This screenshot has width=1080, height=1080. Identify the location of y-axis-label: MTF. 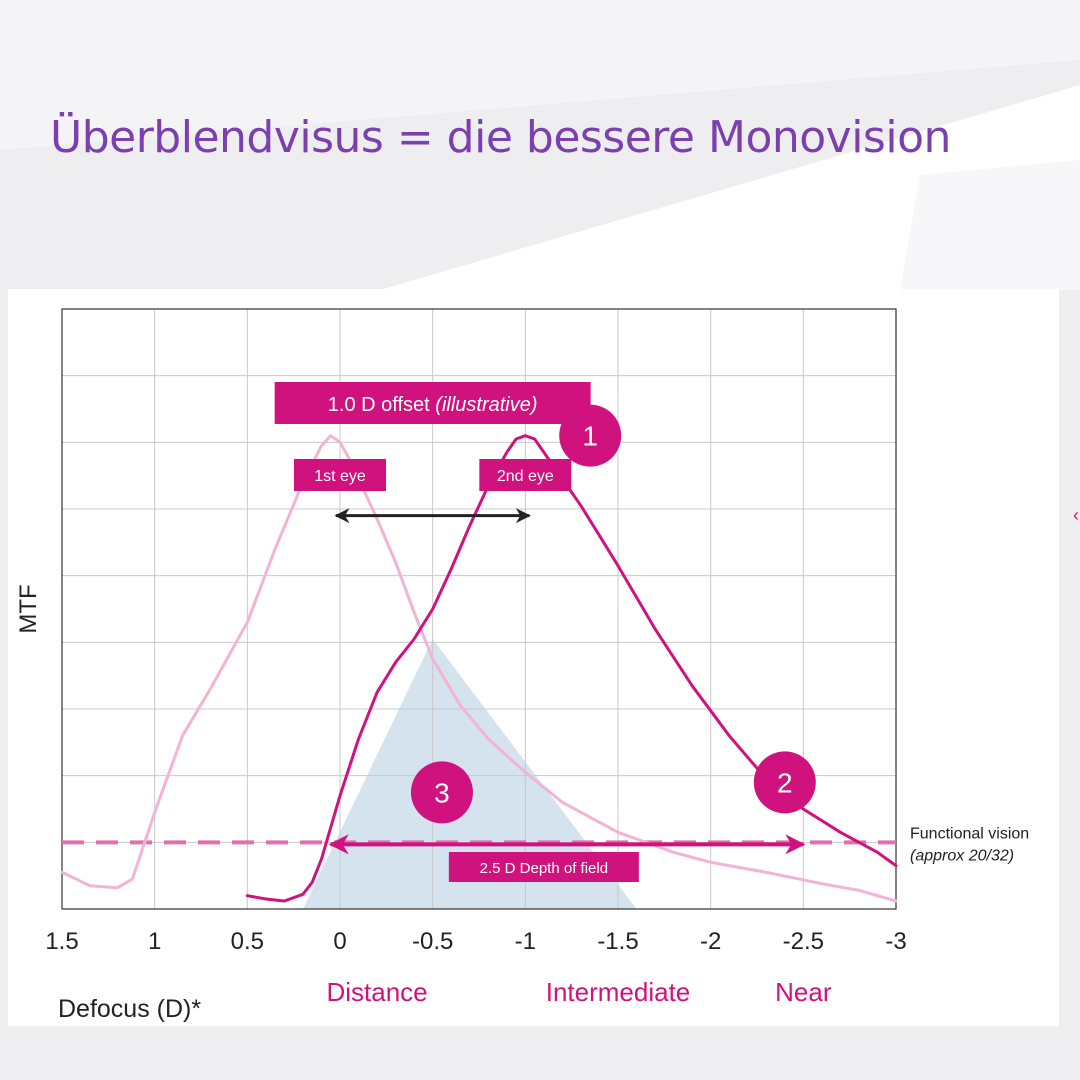
(28, 608).